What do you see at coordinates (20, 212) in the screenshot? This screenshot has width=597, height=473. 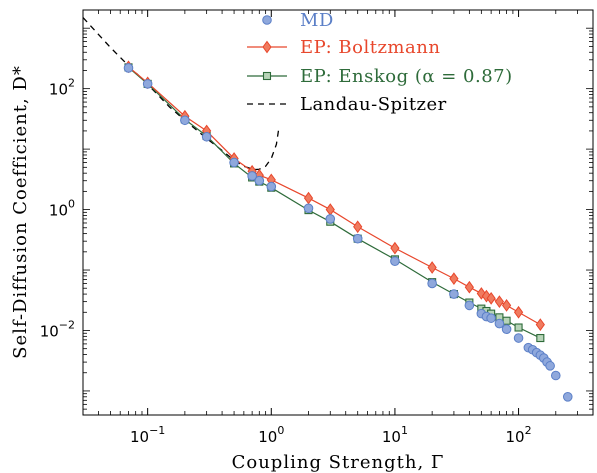 I see `y-axis-label: Self-Diffusion Coefficient, D*` at bounding box center [20, 212].